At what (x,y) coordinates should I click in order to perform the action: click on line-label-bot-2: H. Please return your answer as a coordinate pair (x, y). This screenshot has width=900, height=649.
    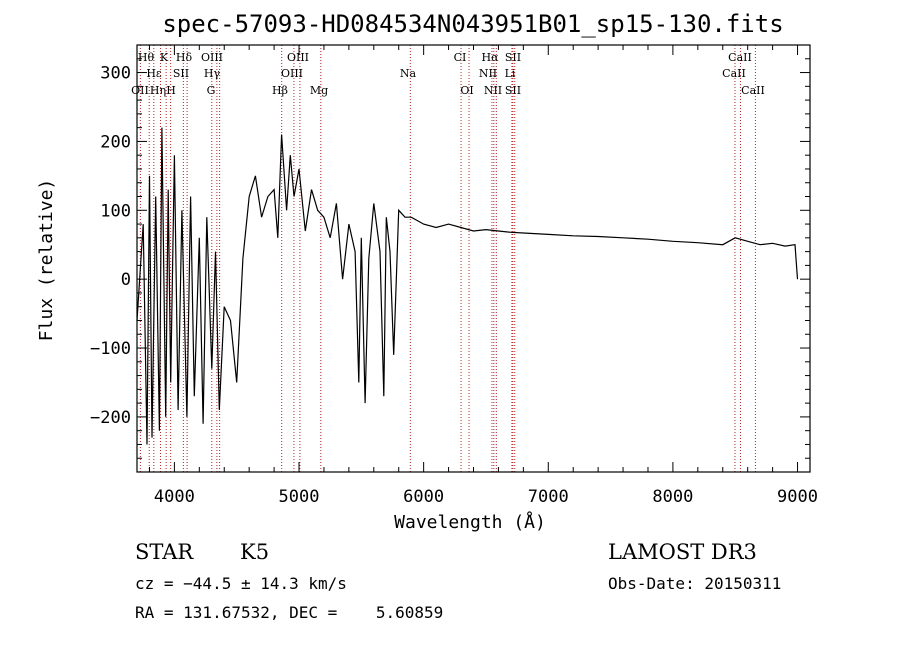
    Looking at the image, I should click on (171, 90).